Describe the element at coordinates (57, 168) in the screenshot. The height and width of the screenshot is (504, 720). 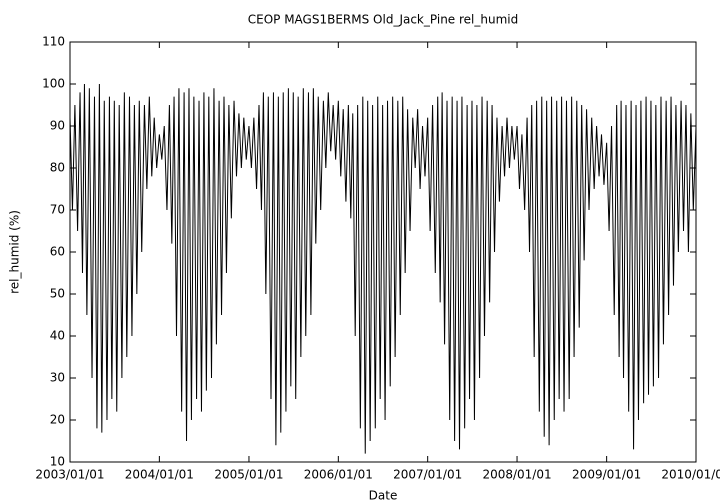
I see `y-tick-label: 80` at that location.